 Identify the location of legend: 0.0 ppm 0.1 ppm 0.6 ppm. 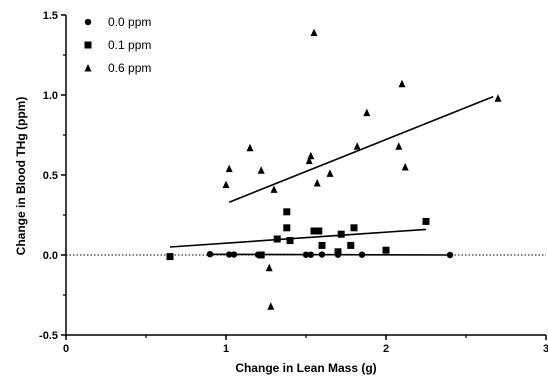
(117, 45).